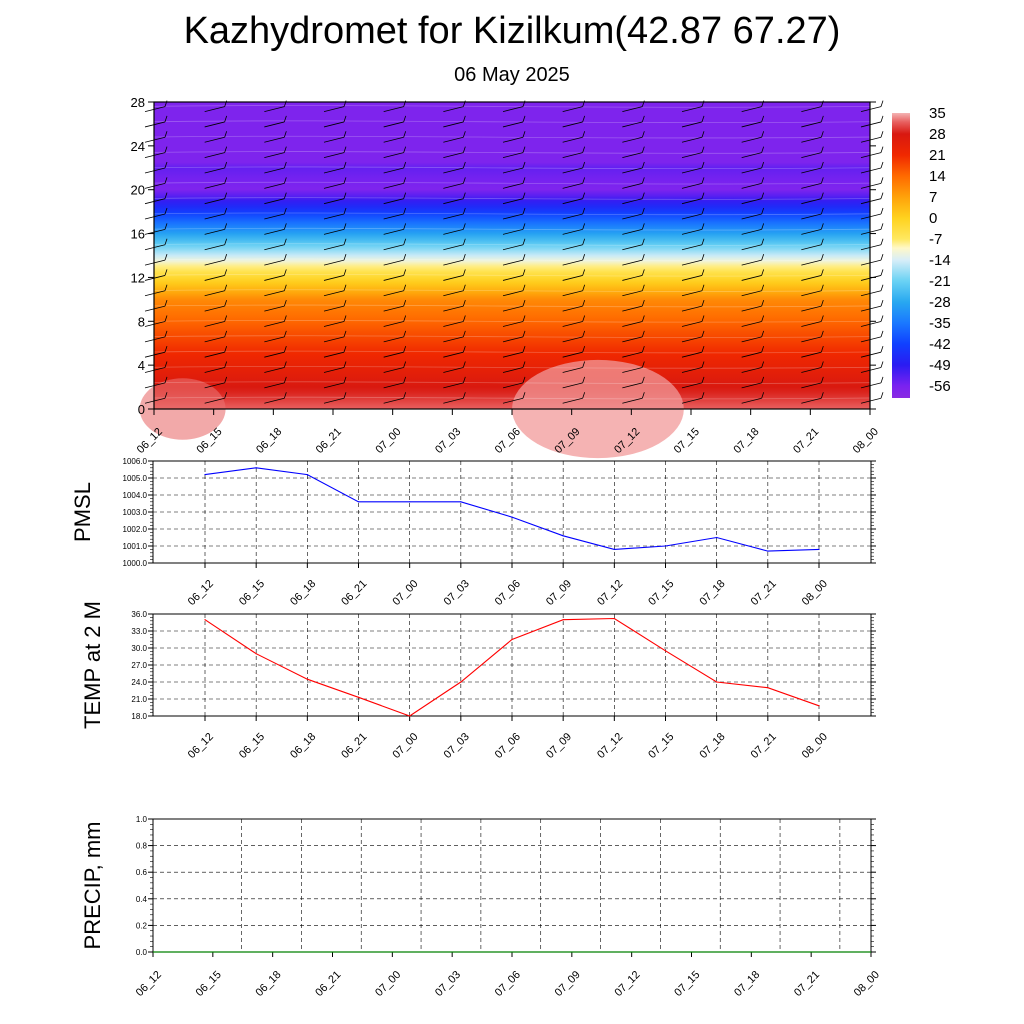  Describe the element at coordinates (141, 365) in the screenshot. I see `y-tick-label: 4` at that location.